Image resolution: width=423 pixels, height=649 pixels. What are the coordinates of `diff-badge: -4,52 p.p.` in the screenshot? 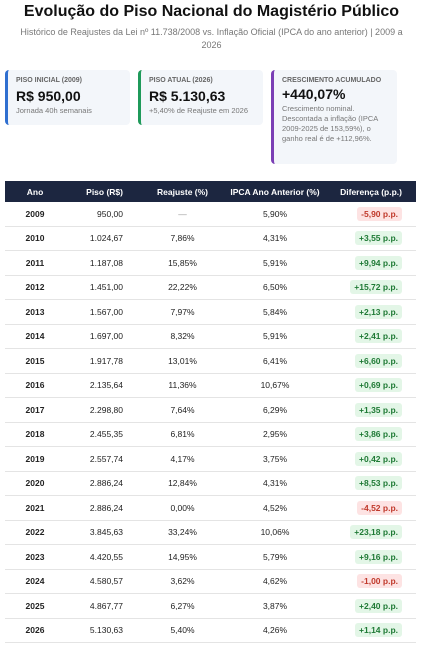 It's located at (379, 507).